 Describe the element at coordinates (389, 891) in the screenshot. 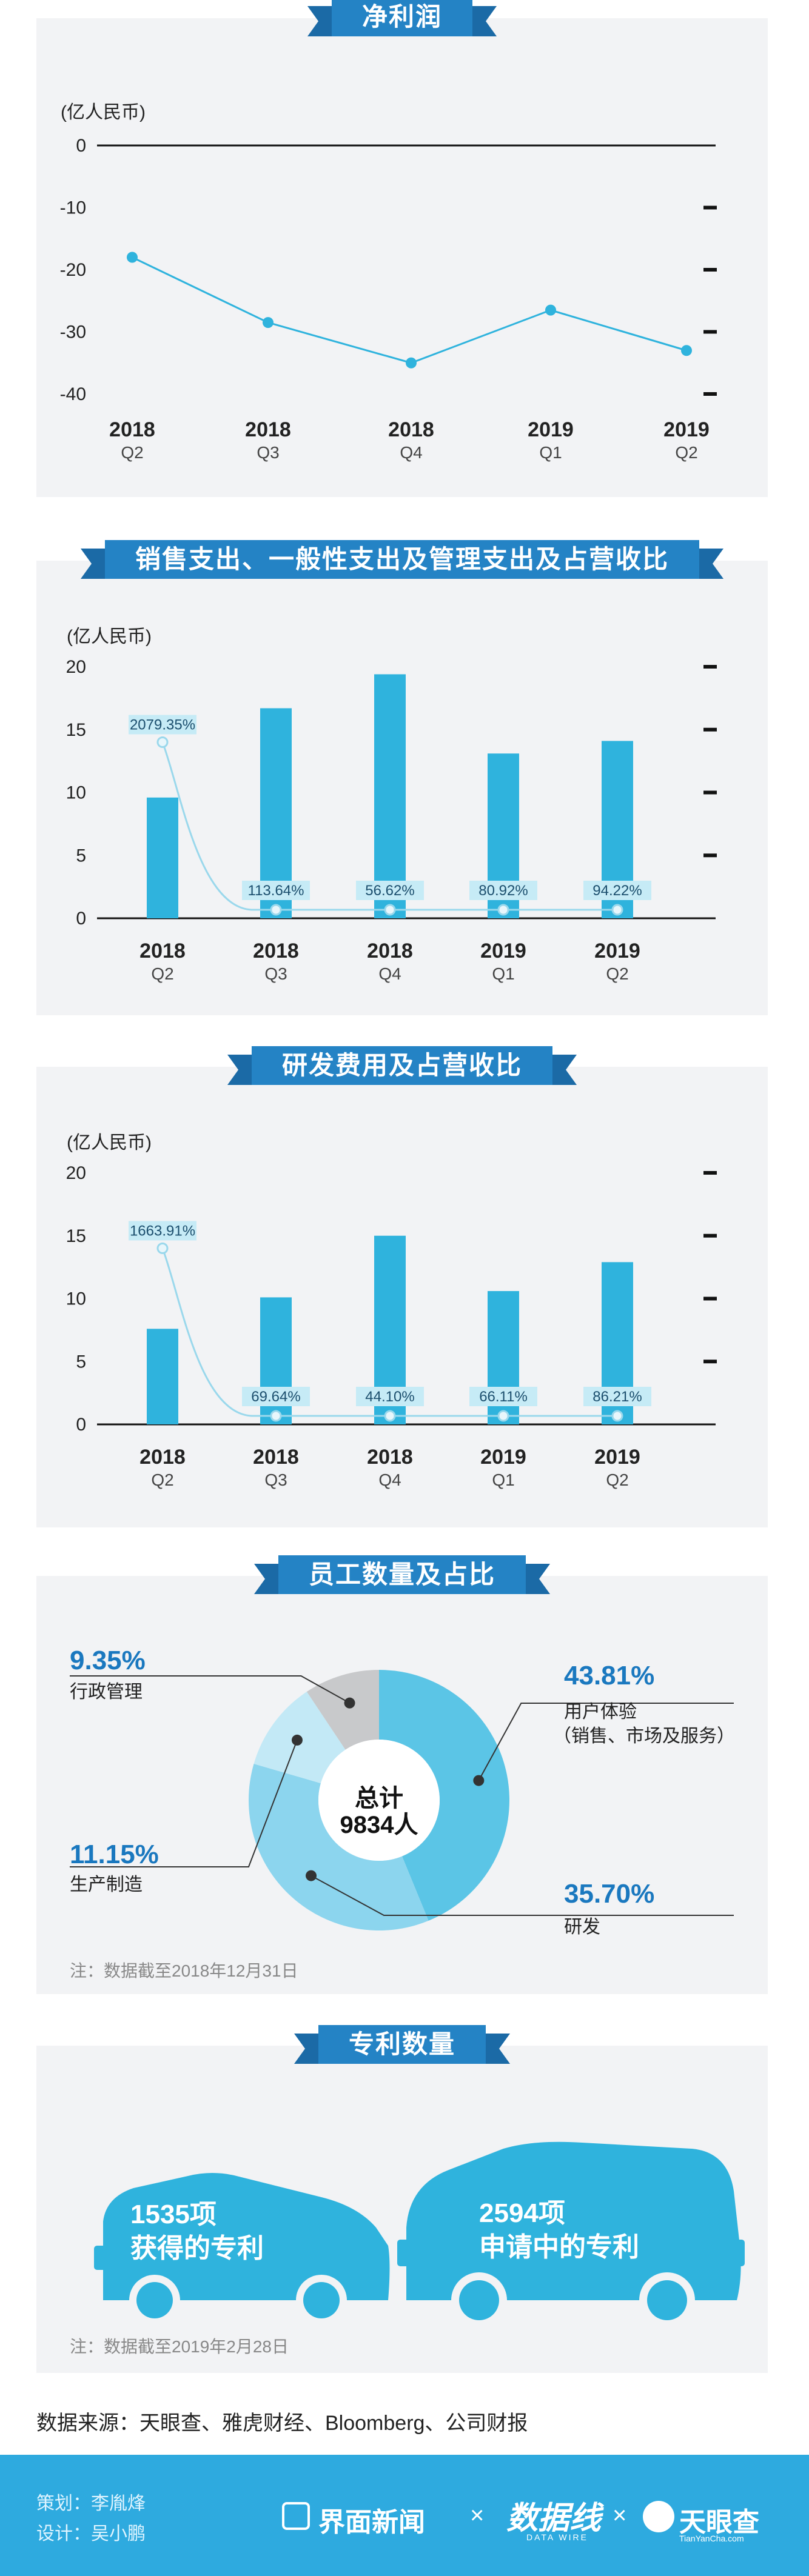

I see `ratio-label: 56.62%` at that location.